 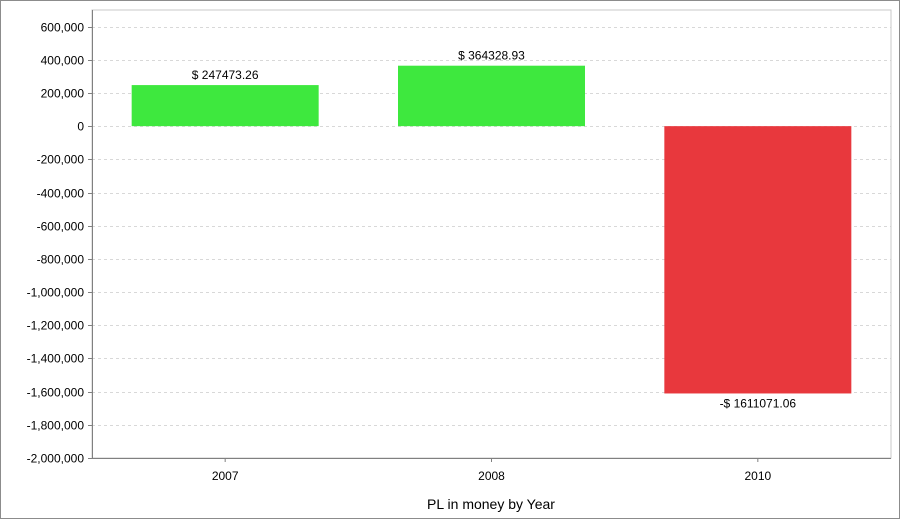 I want to click on y-tick-label: -2,000,000, so click(x=56, y=459).